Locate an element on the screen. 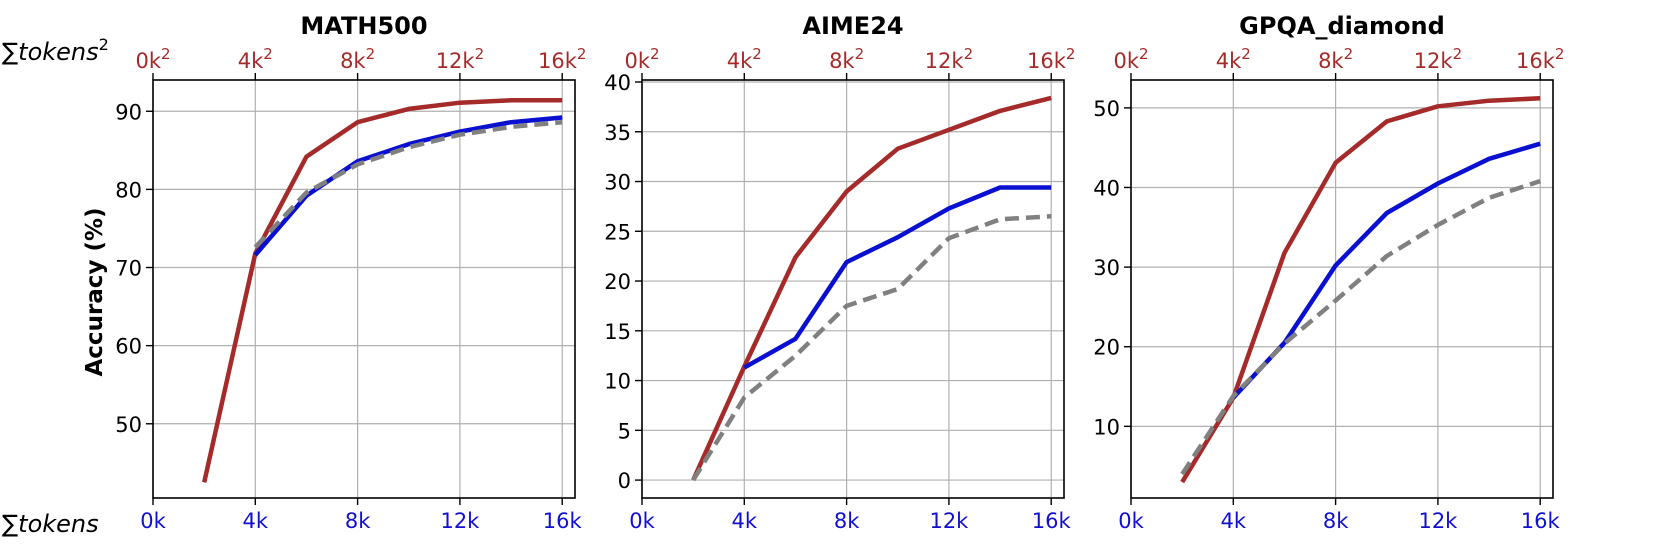 This screenshot has height=554, width=1661. top-axis-label: ∑tokens2 is located at coordinates (55, 50).